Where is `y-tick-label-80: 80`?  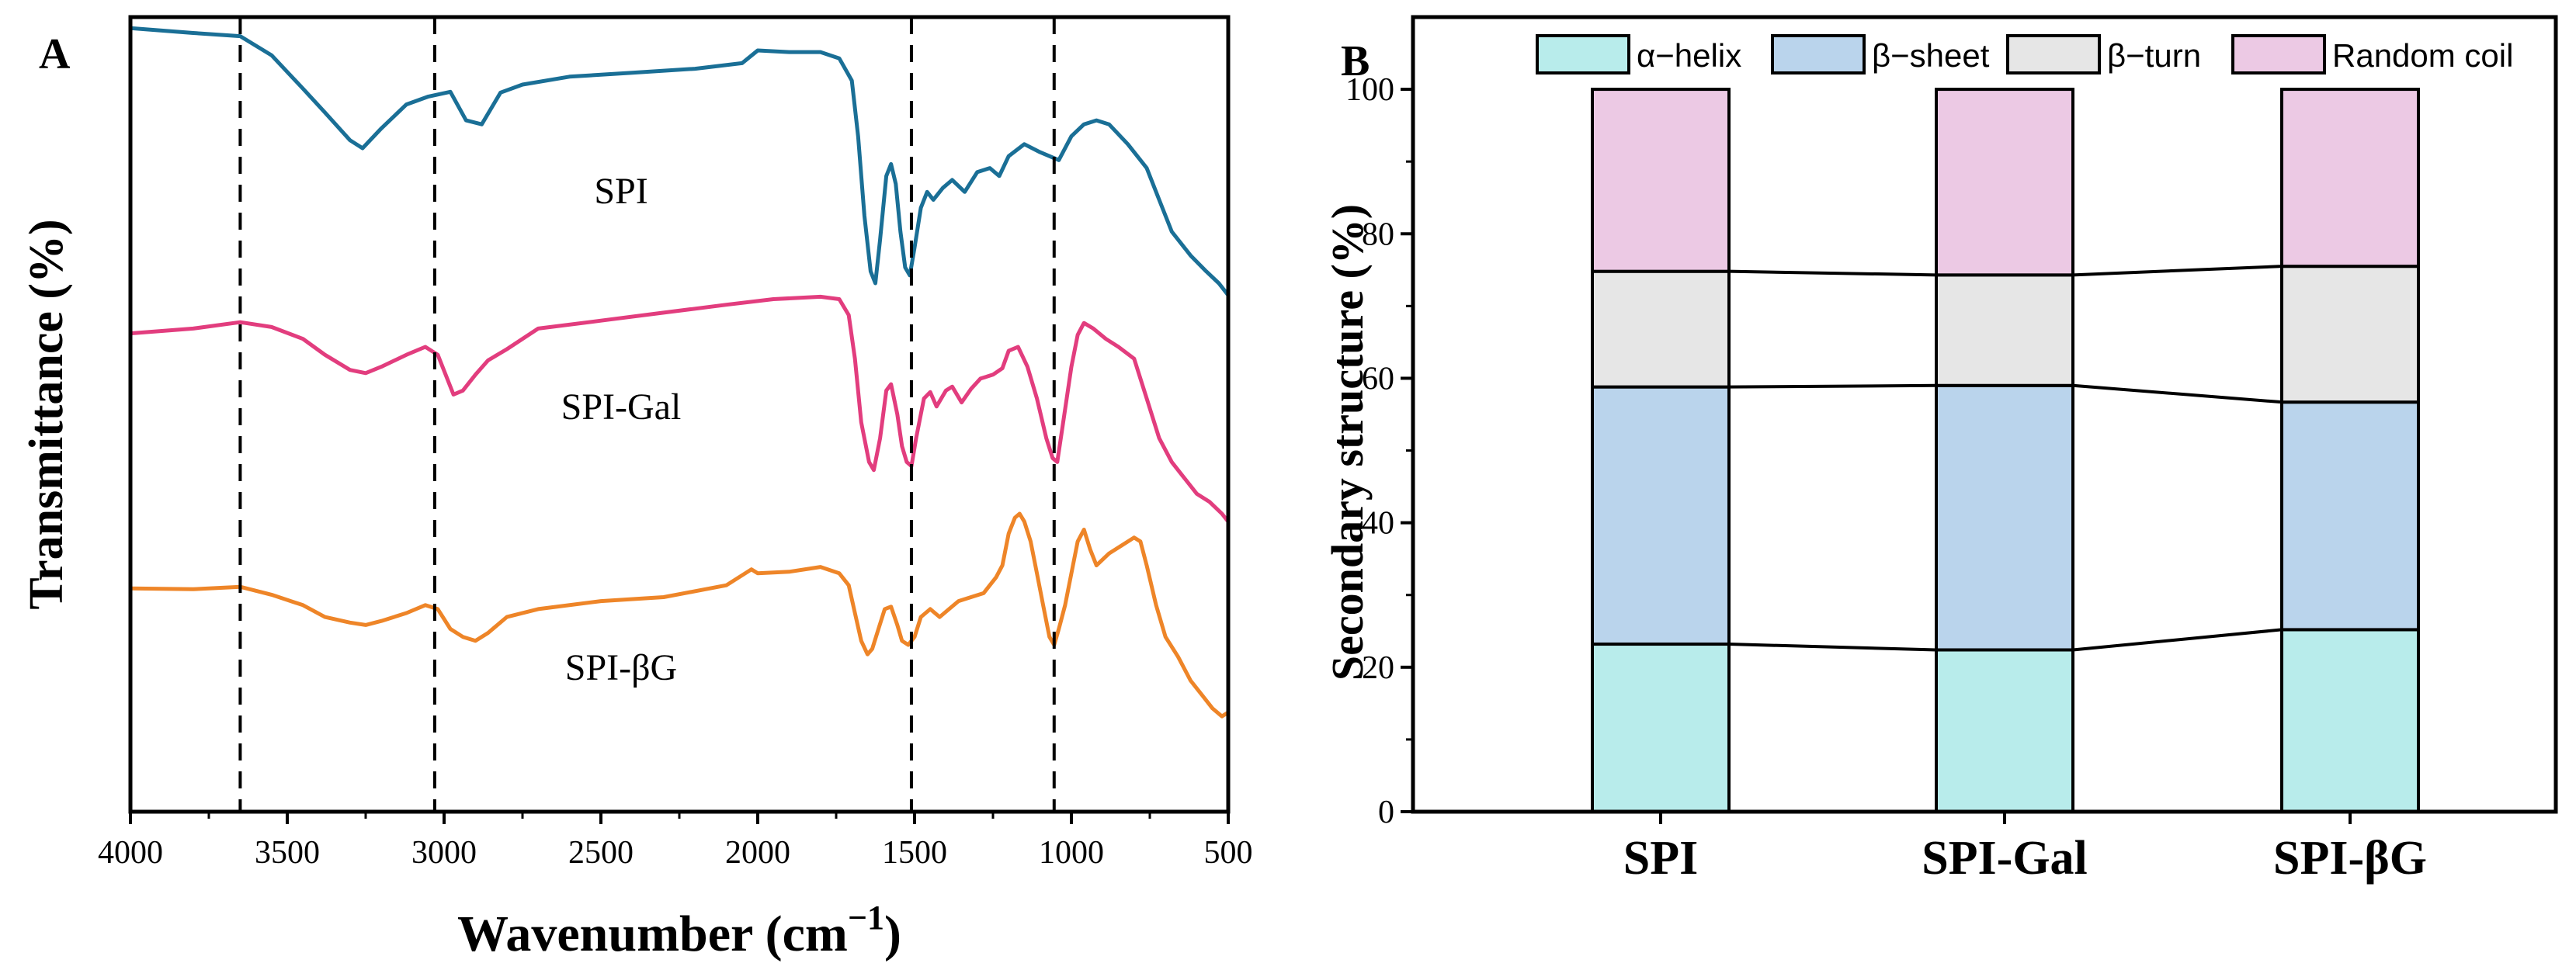
y-tick-label-80: 80 is located at coordinates (1378, 234).